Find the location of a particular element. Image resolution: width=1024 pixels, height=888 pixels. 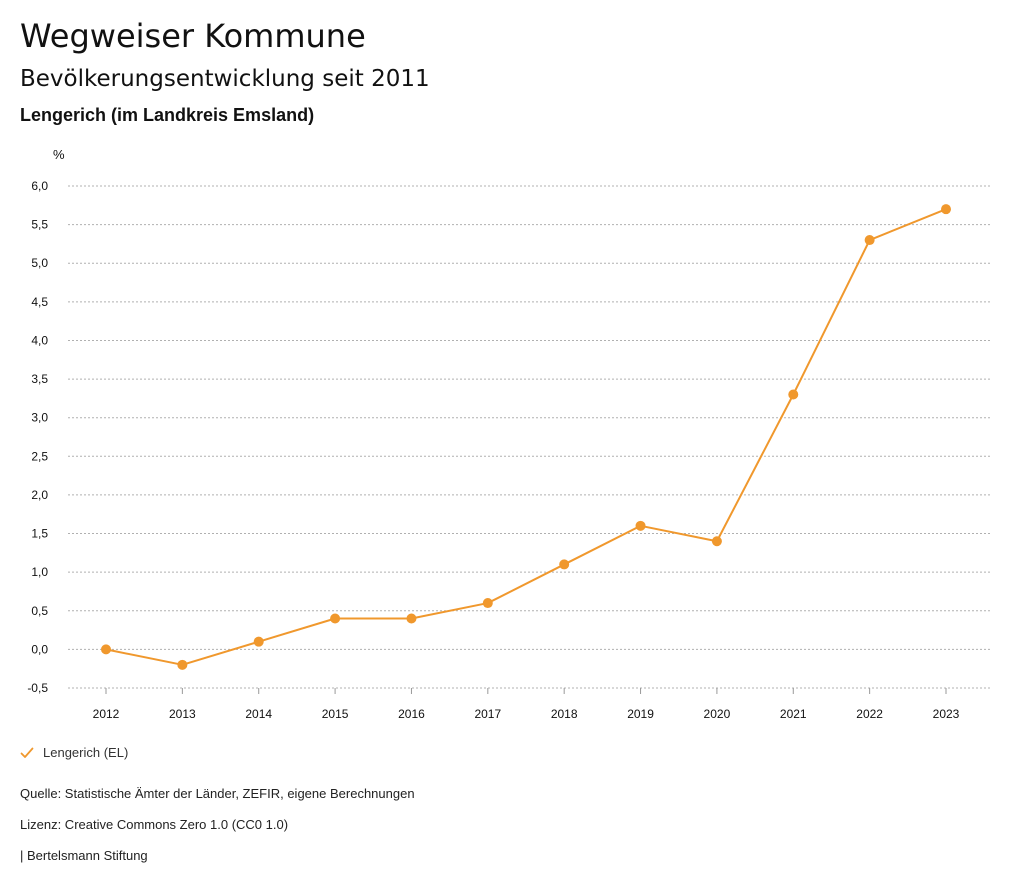

x-tick-label: 2019 is located at coordinates (640, 714).